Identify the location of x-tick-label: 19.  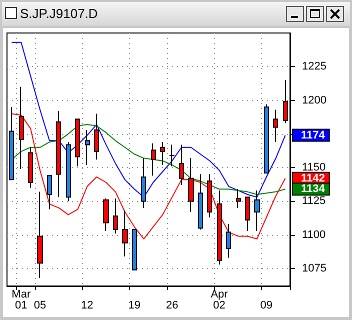
(134, 306).